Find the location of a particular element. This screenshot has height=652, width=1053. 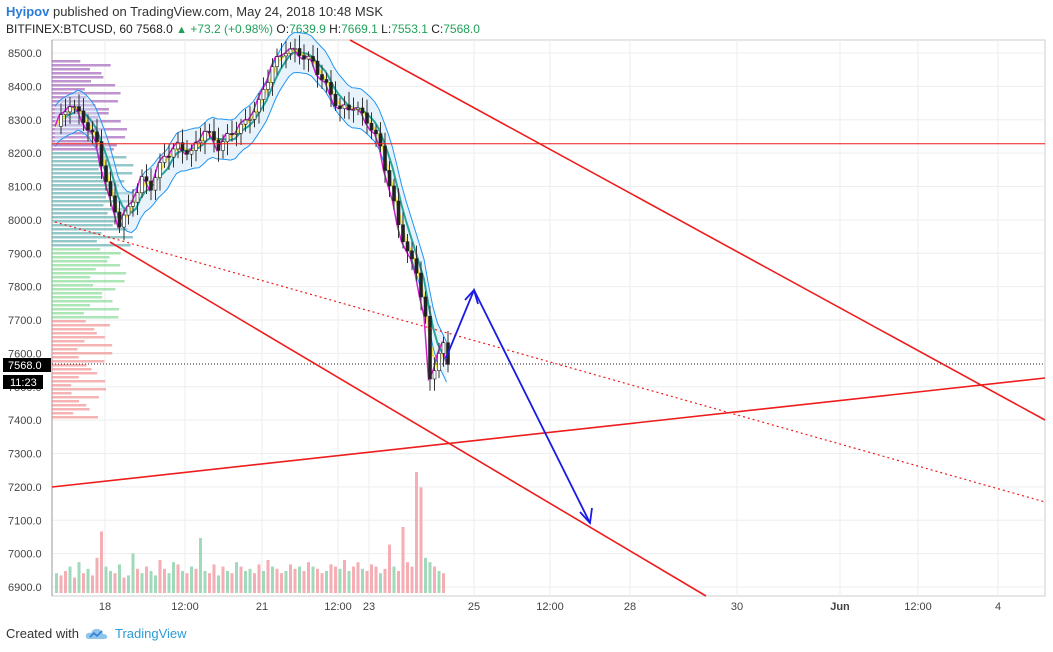

y-tick-label: 8000.0 is located at coordinates (25, 221).